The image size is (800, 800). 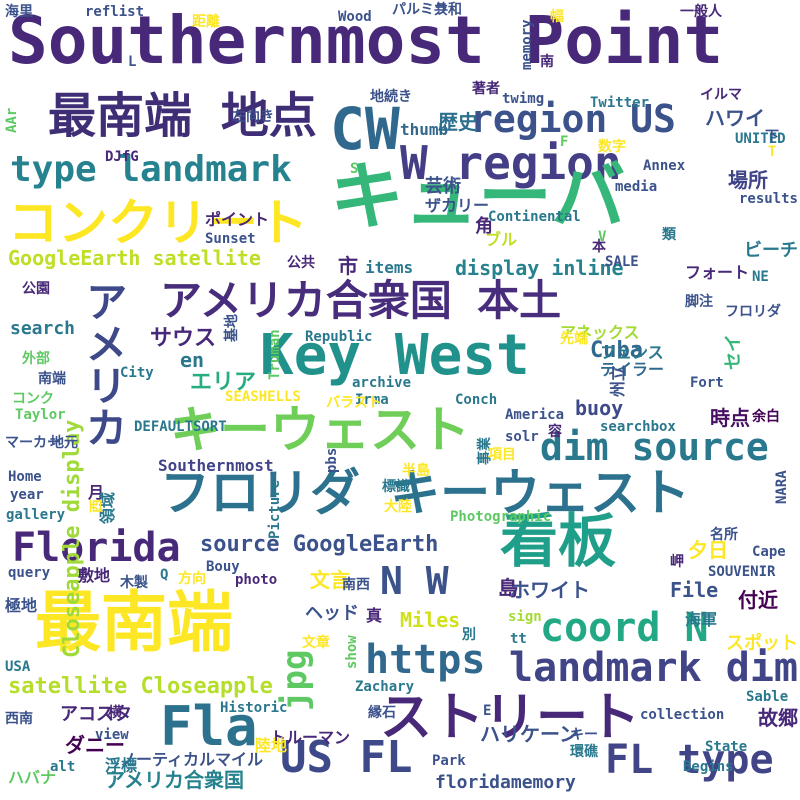 What do you see at coordinates (151, 169) in the screenshot?
I see `word-5: type landmark` at bounding box center [151, 169].